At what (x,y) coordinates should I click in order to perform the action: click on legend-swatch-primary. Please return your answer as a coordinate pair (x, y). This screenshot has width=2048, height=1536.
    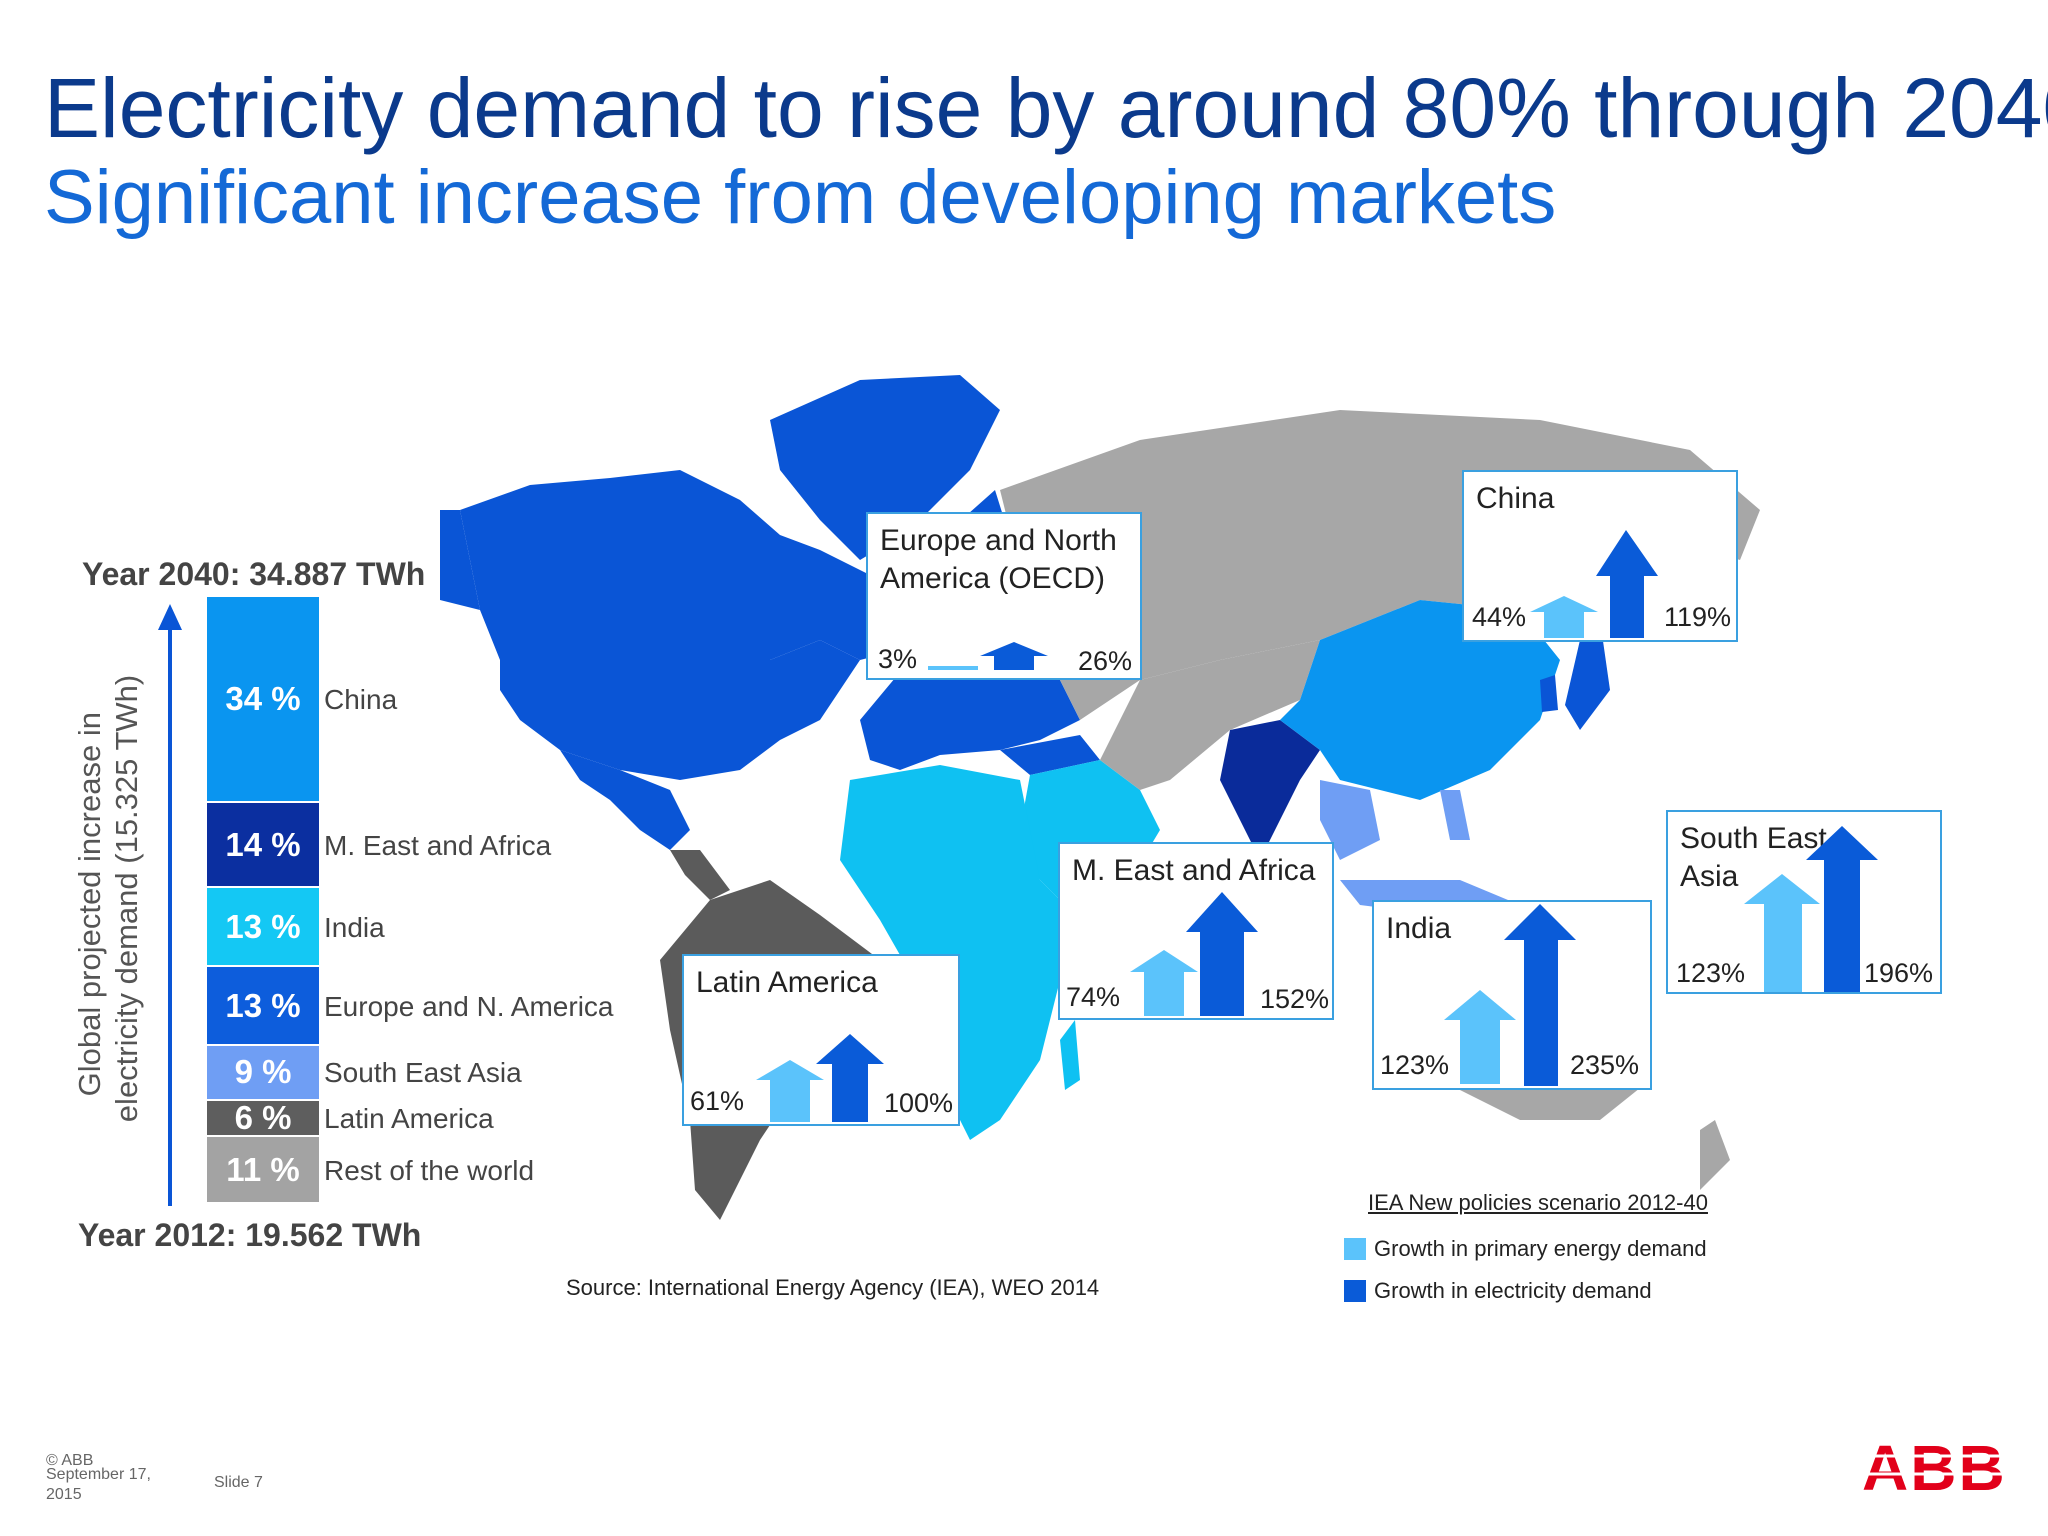
    Looking at the image, I should click on (1355, 1249).